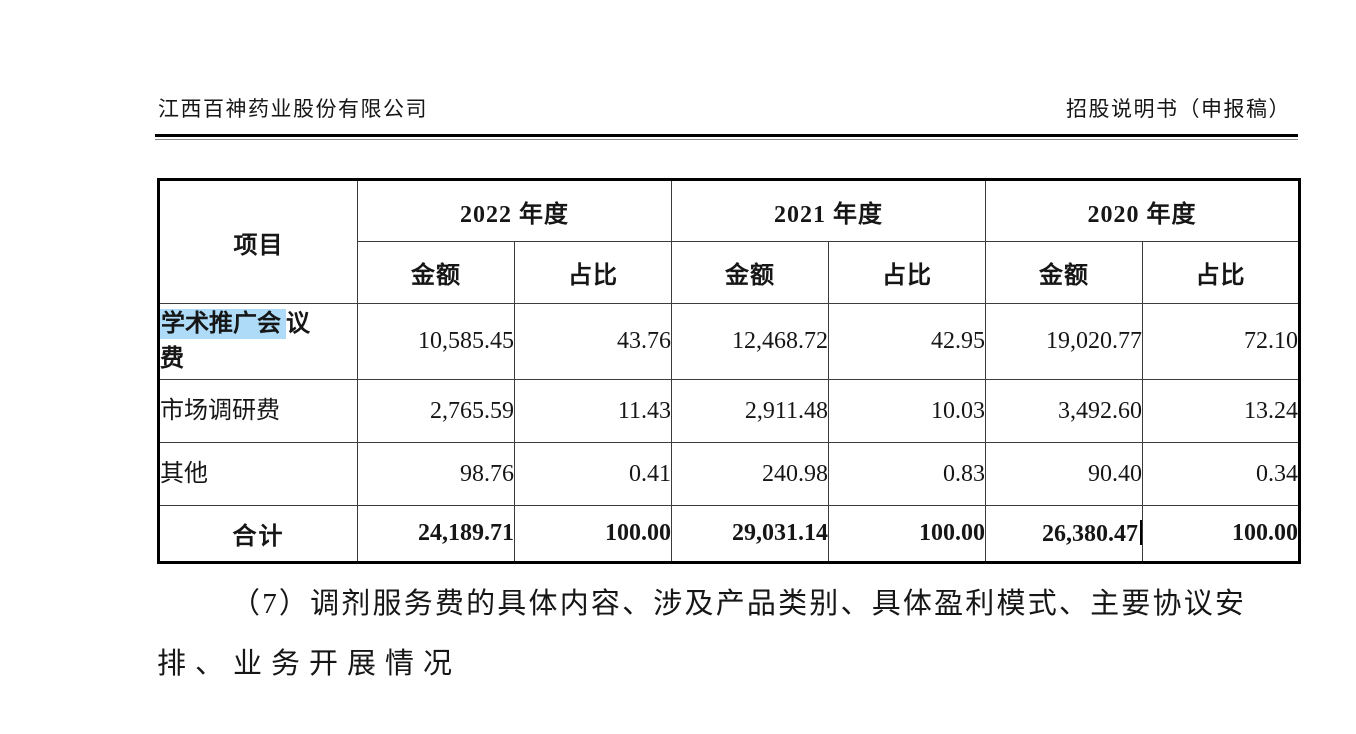 The image size is (1356, 734). What do you see at coordinates (750, 411) in the screenshot?
I see `cell-value: 2,911.48` at bounding box center [750, 411].